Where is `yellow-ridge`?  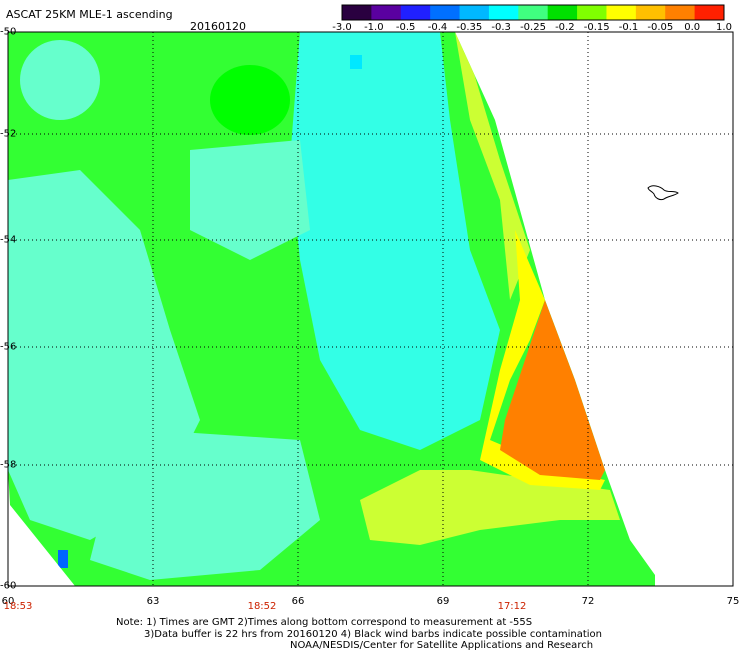 yellow-ridge is located at coordinates (542, 360).